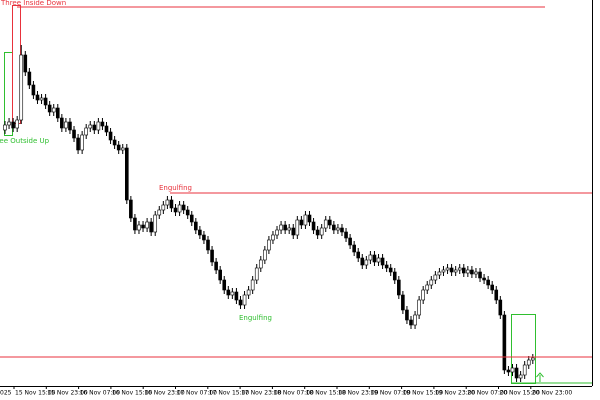 The image size is (600, 400). What do you see at coordinates (67, 393) in the screenshot?
I see `x-tick-label: 15 Nov 23:00` at bounding box center [67, 393].